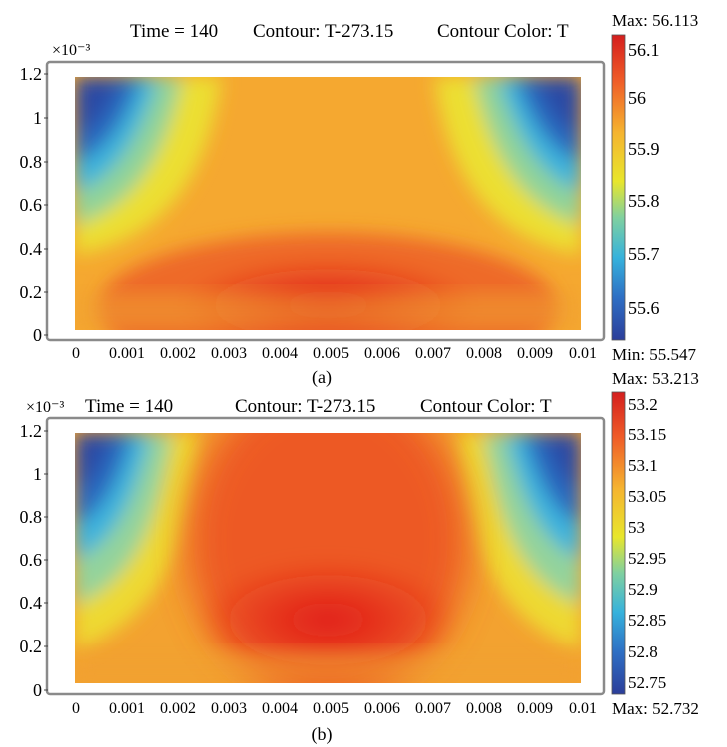  Describe the element at coordinates (647, 620) in the screenshot. I see `colorbar-tick-label: 52.85` at that location.